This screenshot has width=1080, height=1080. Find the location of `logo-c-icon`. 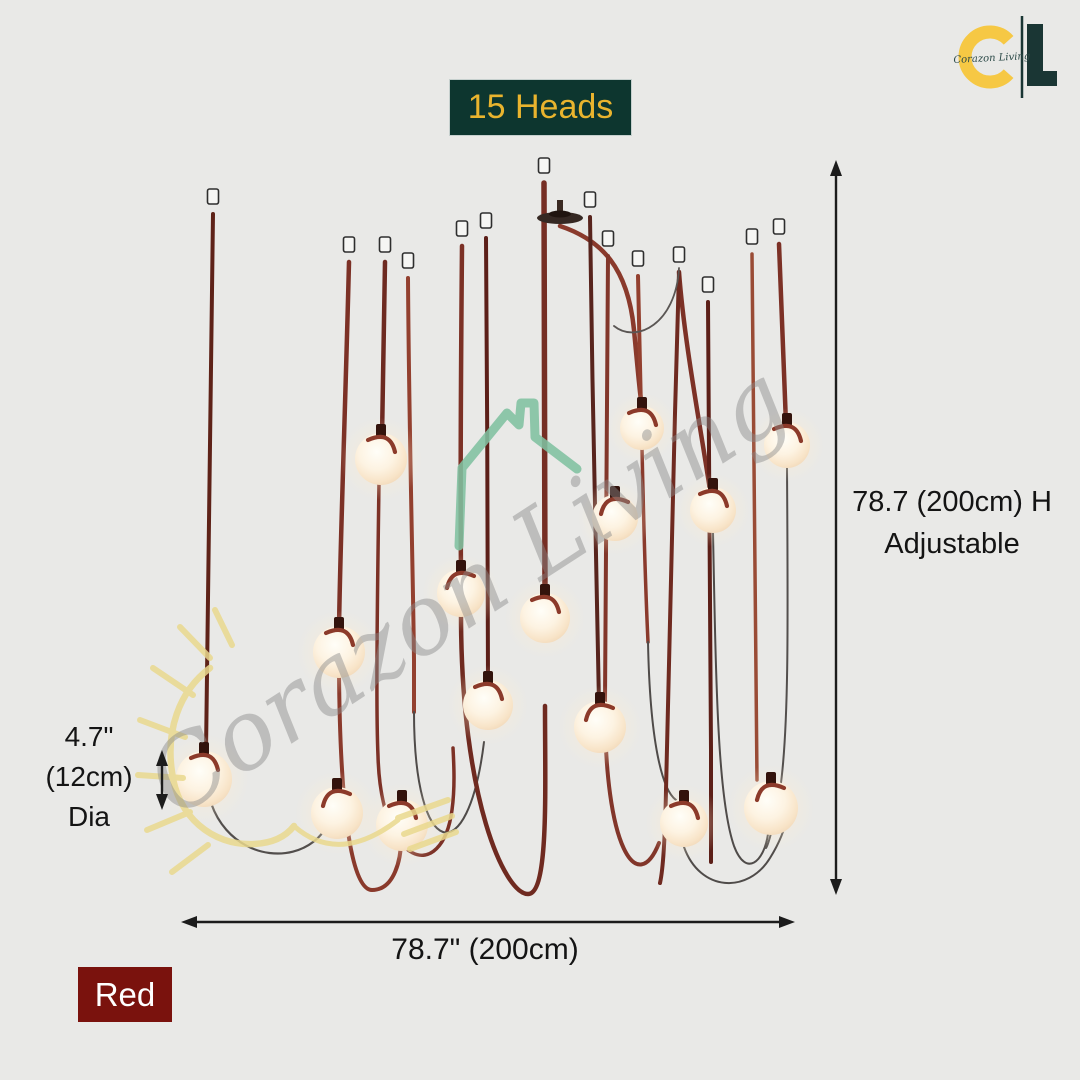

logo-c-icon is located at coordinates (986, 57).